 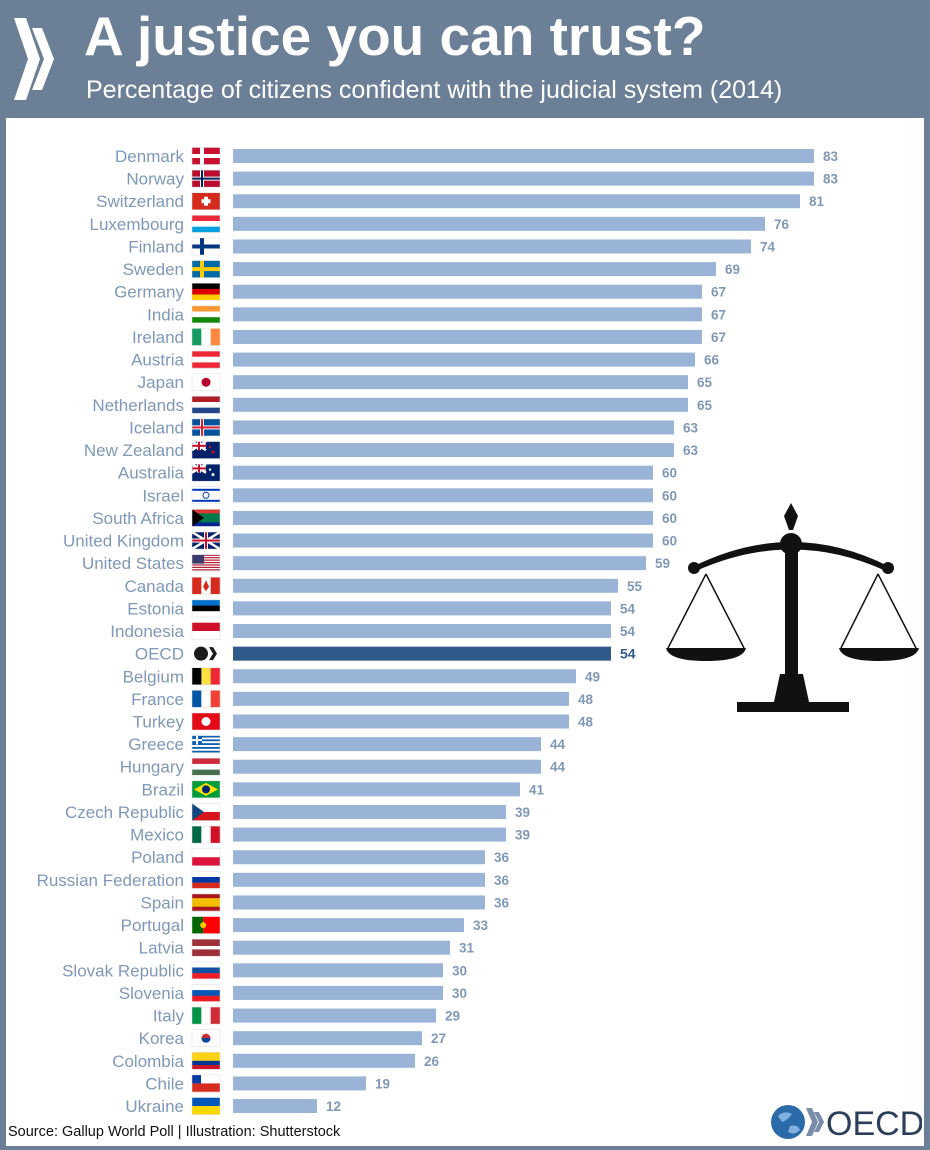 What do you see at coordinates (140, 201) in the screenshot?
I see `category-label-switzerland: Switzerland` at bounding box center [140, 201].